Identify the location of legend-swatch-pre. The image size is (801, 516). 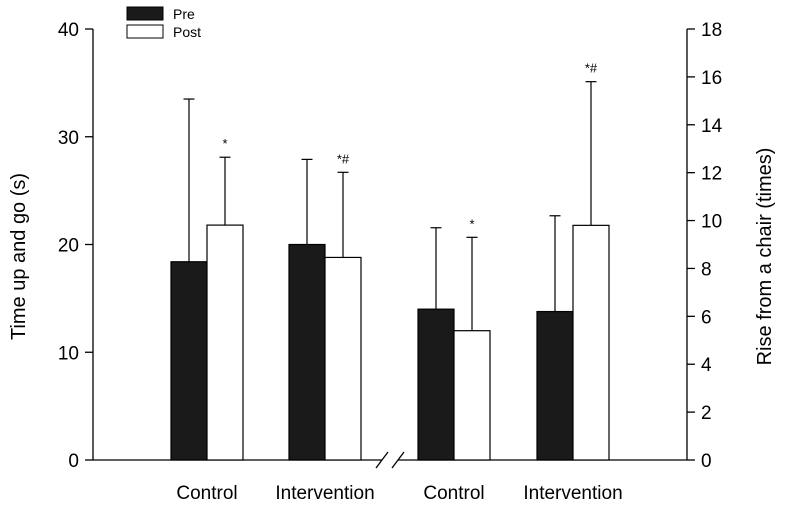
(145, 13).